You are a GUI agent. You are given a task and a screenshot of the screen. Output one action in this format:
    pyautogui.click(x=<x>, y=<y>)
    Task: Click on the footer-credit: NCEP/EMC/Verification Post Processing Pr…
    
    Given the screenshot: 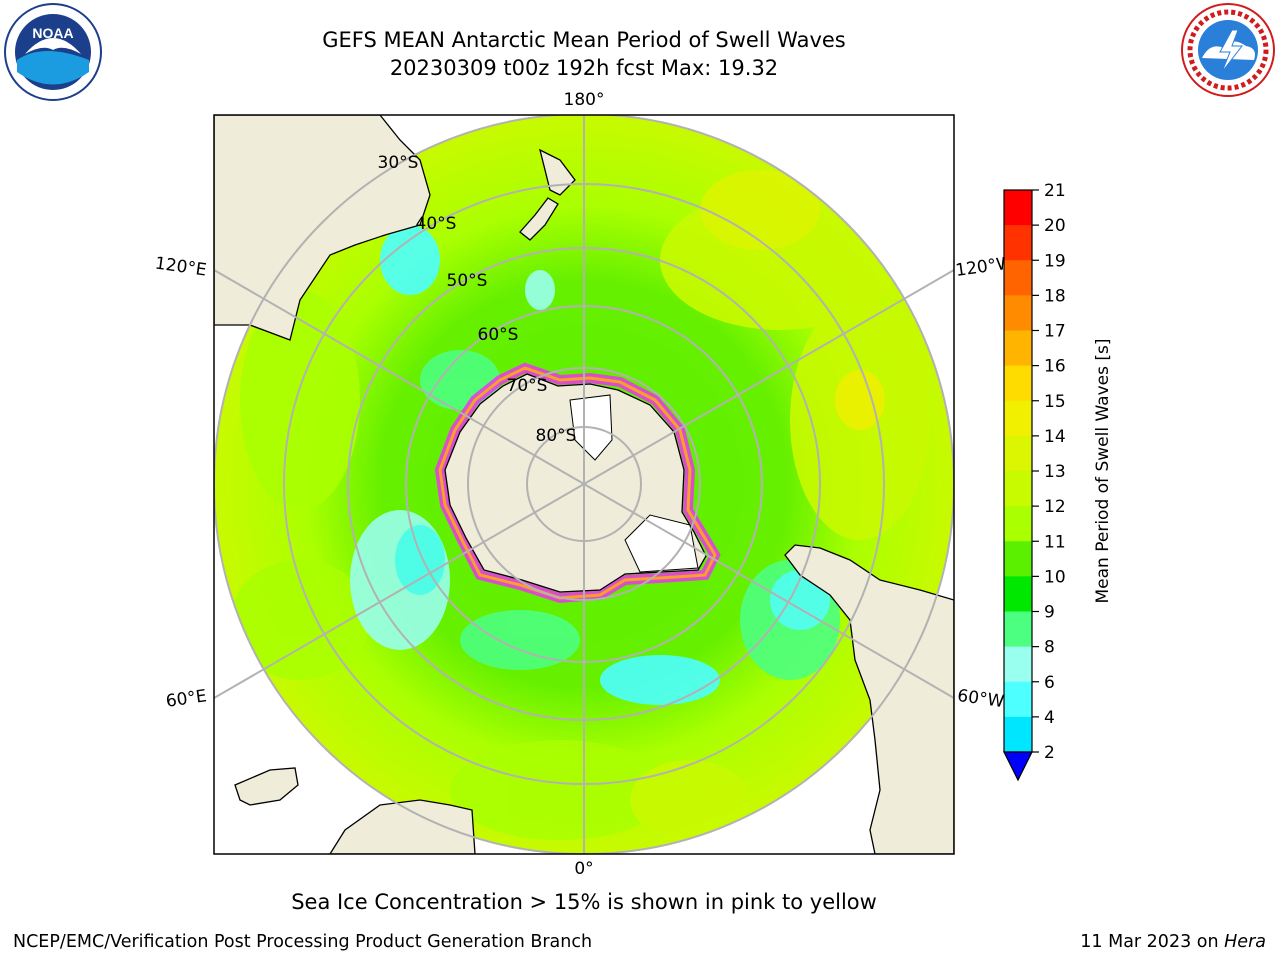 What is the action you would take?
    pyautogui.click(x=303, y=942)
    